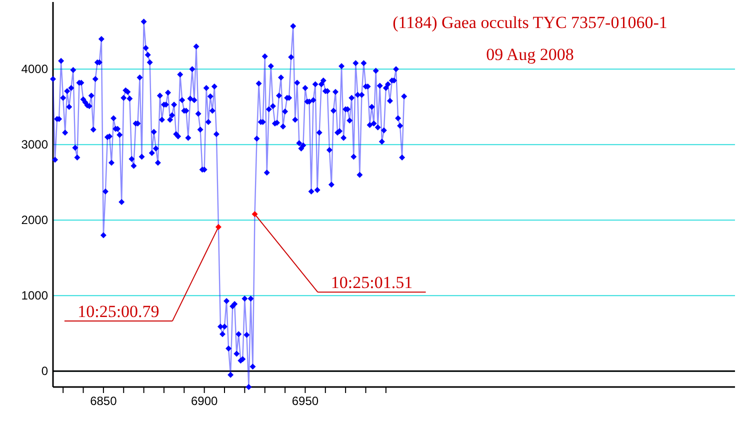  I want to click on y-tick-label: 3000, so click(34, 145).